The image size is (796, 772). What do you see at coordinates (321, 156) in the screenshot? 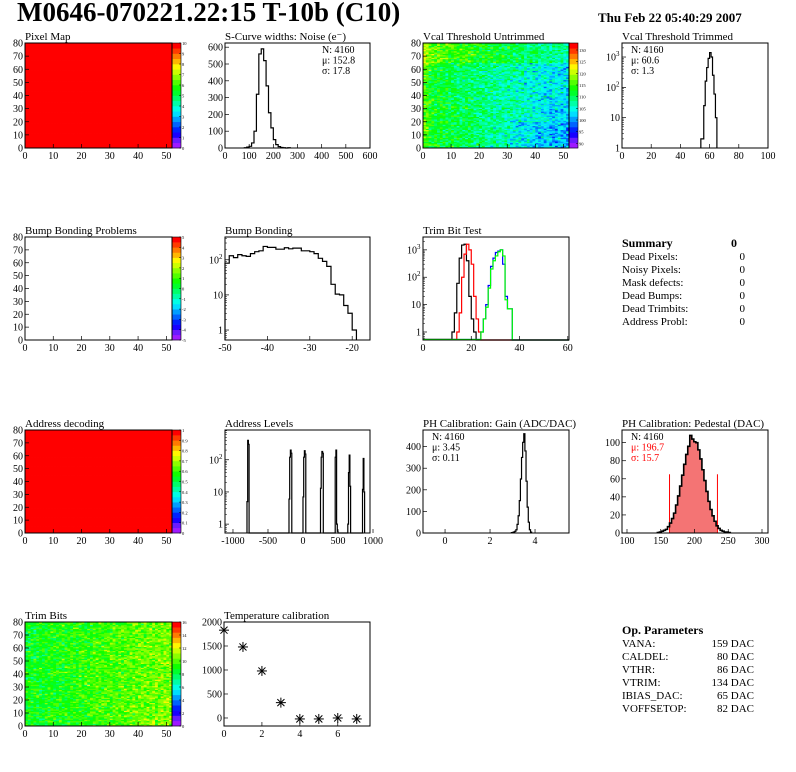
I see `x-tick-label: 400` at bounding box center [321, 156].